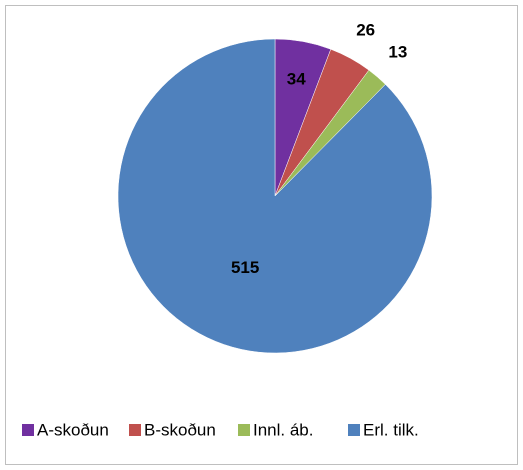  What do you see at coordinates (73, 429) in the screenshot?
I see `legend-label: A-skoðun` at bounding box center [73, 429].